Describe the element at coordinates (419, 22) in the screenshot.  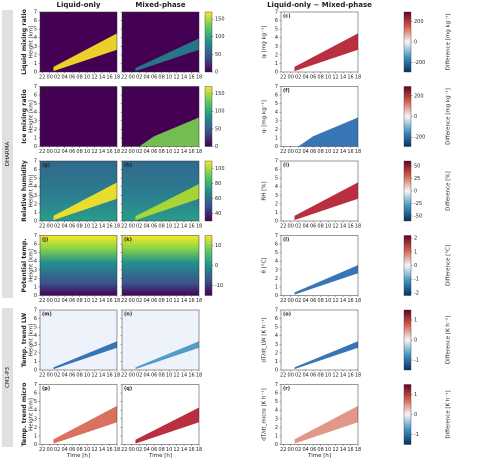
I see `colorbar-tick-label: 200` at that location.